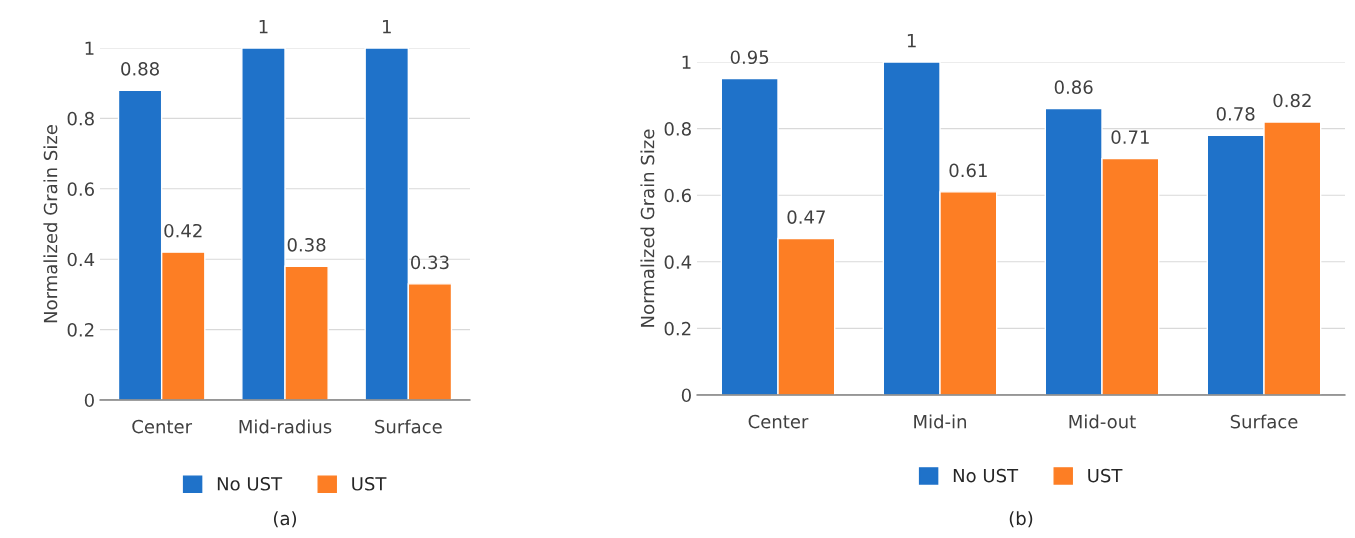 The width and height of the screenshot is (1355, 538). What do you see at coordinates (306, 244) in the screenshot?
I see `data-label: 0.38` at bounding box center [306, 244].